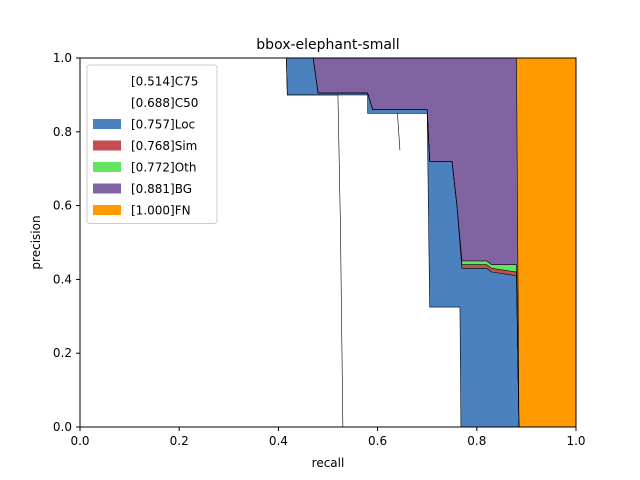 The image size is (640, 480). Describe the element at coordinates (377, 441) in the screenshot. I see `x-tick-label: 0.6` at that location.